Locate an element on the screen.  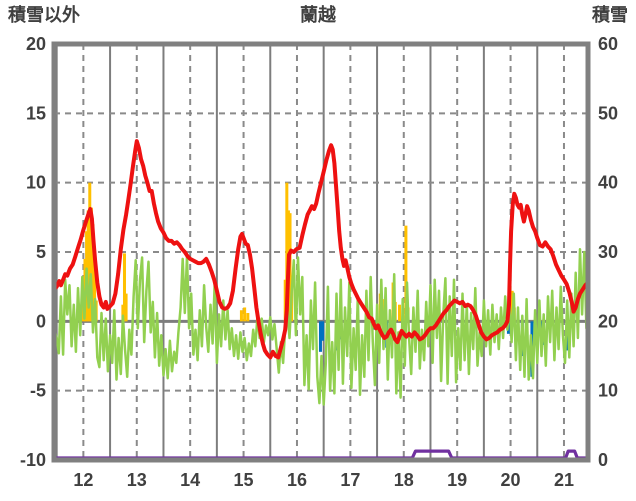
left-axis-tick-label: -5 is located at coordinates (38, 391).